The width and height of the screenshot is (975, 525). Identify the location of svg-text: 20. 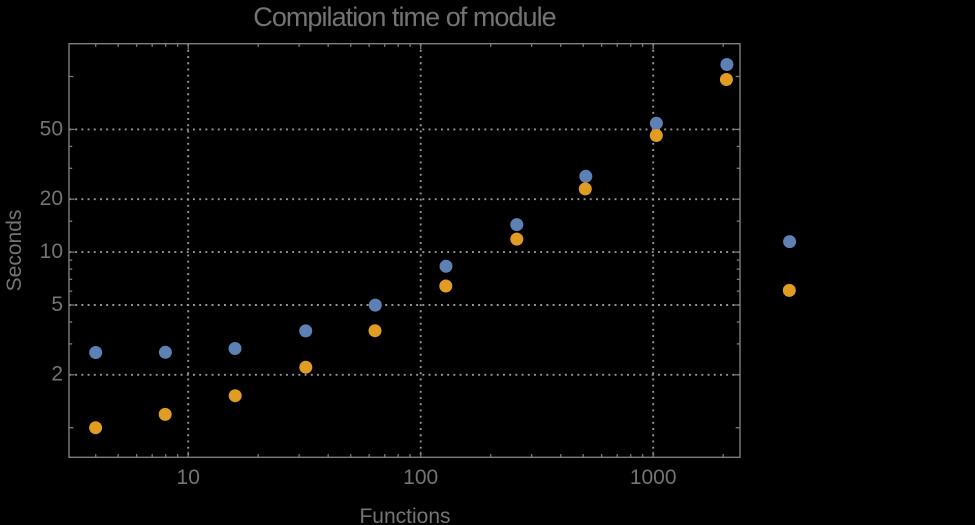
(51, 198).